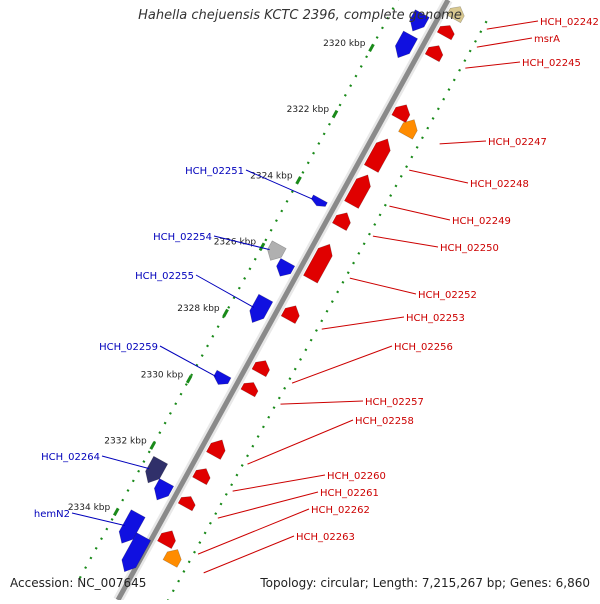 The width and height of the screenshot is (600, 604). What do you see at coordinates (271, 176) in the screenshot?
I see `ruler-label: 2324 kbp` at bounding box center [271, 176].